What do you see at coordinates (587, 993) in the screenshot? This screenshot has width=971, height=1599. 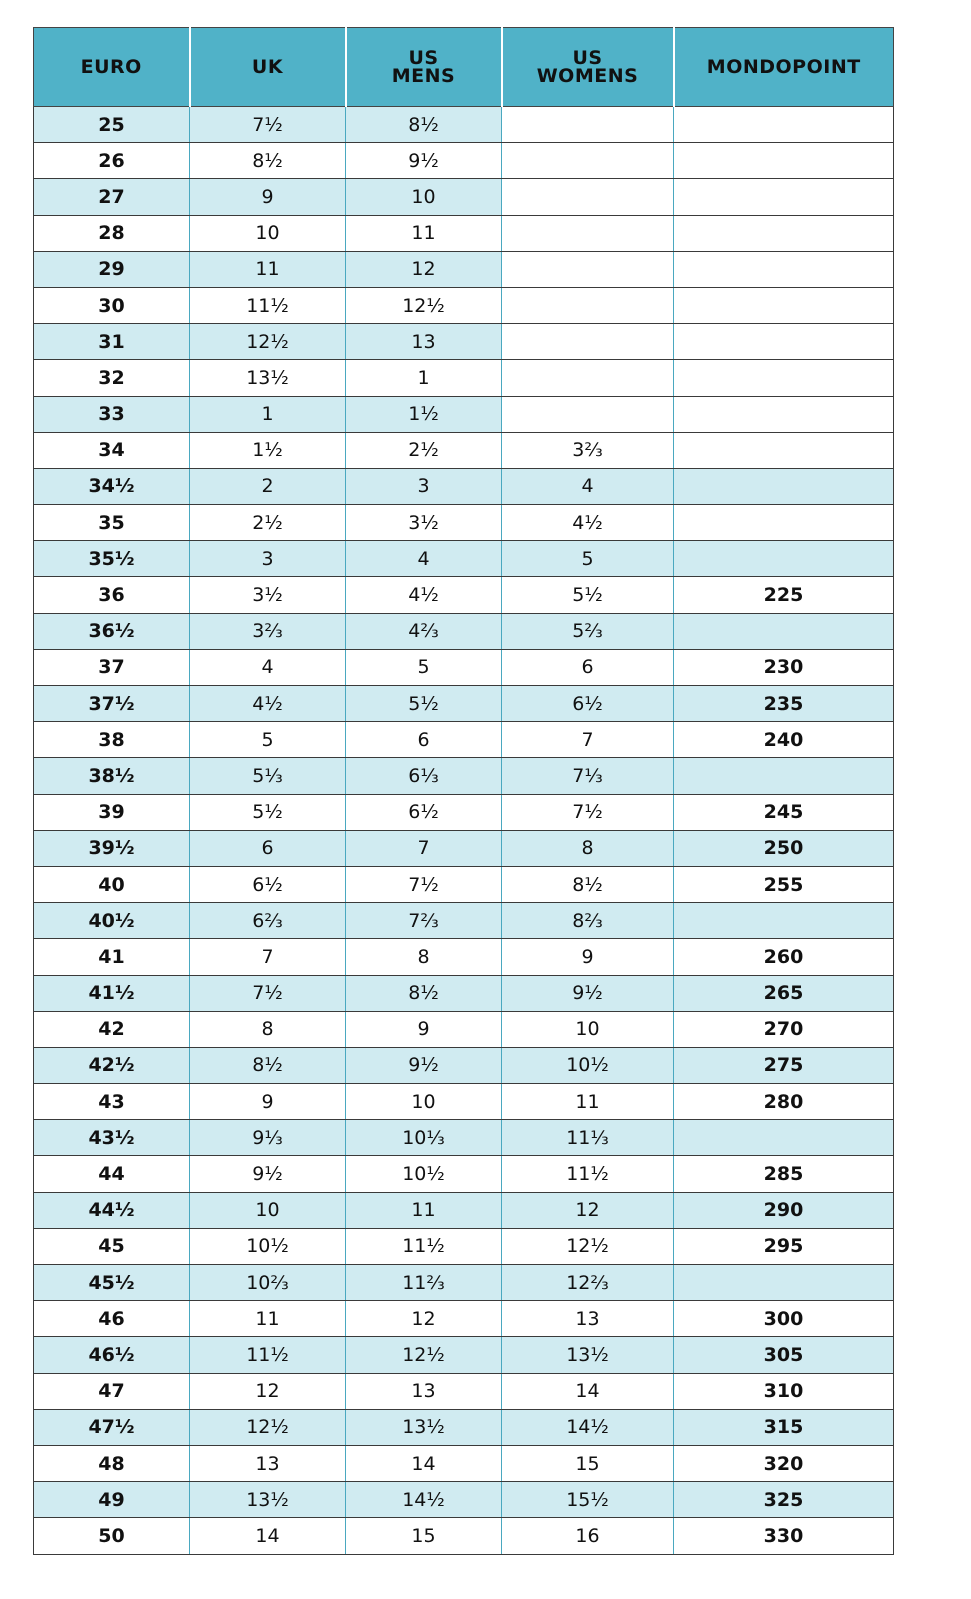 I see `cell-us-womens: 9½` at bounding box center [587, 993].